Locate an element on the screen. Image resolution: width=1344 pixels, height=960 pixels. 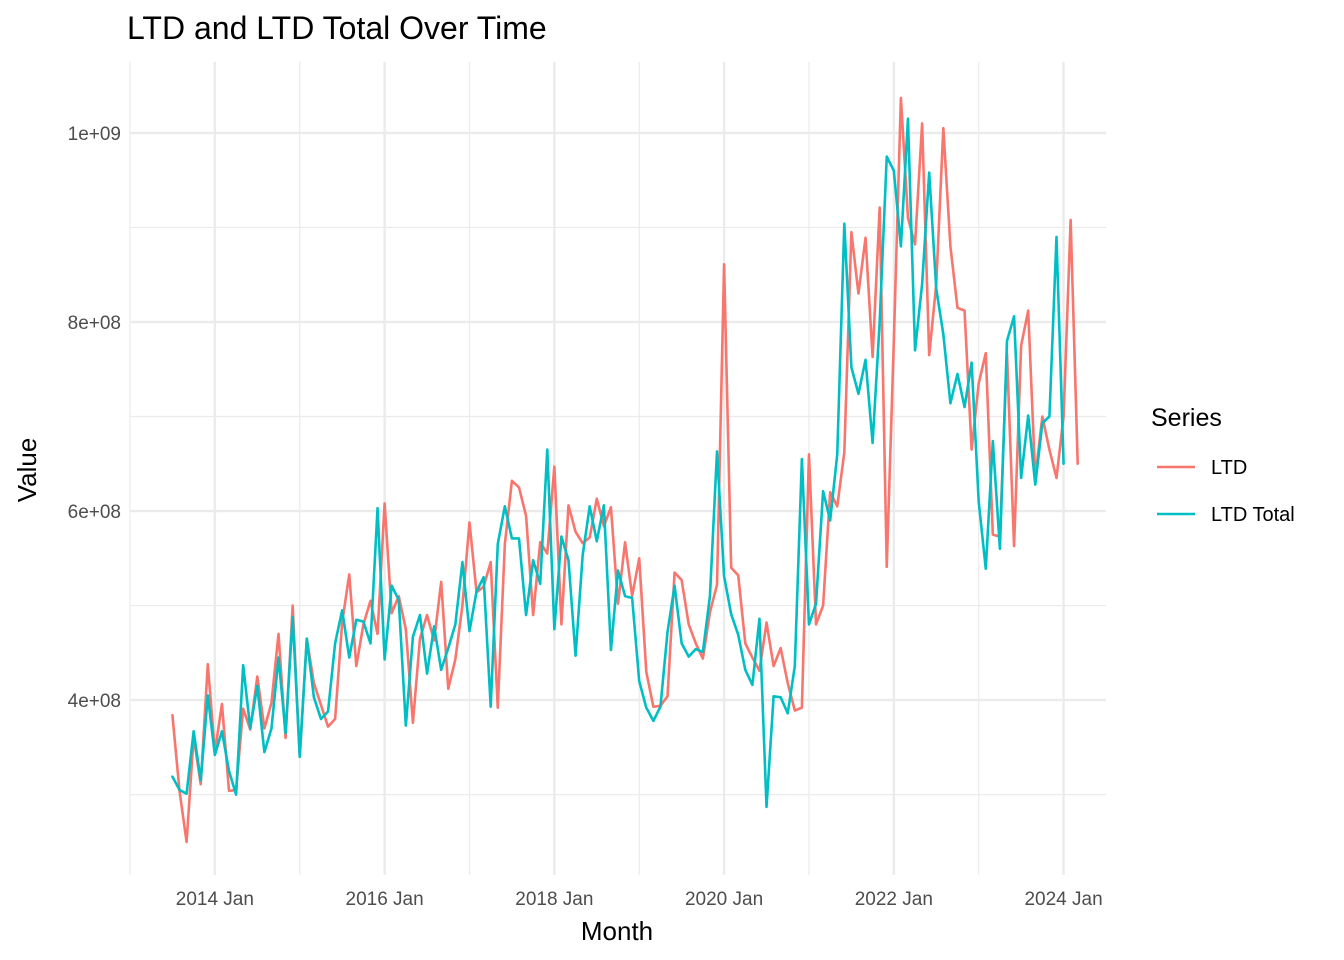
y-axis-ticks: 4e+08 6e+08 8e+08 1e+09 is located at coordinates (94, 418).